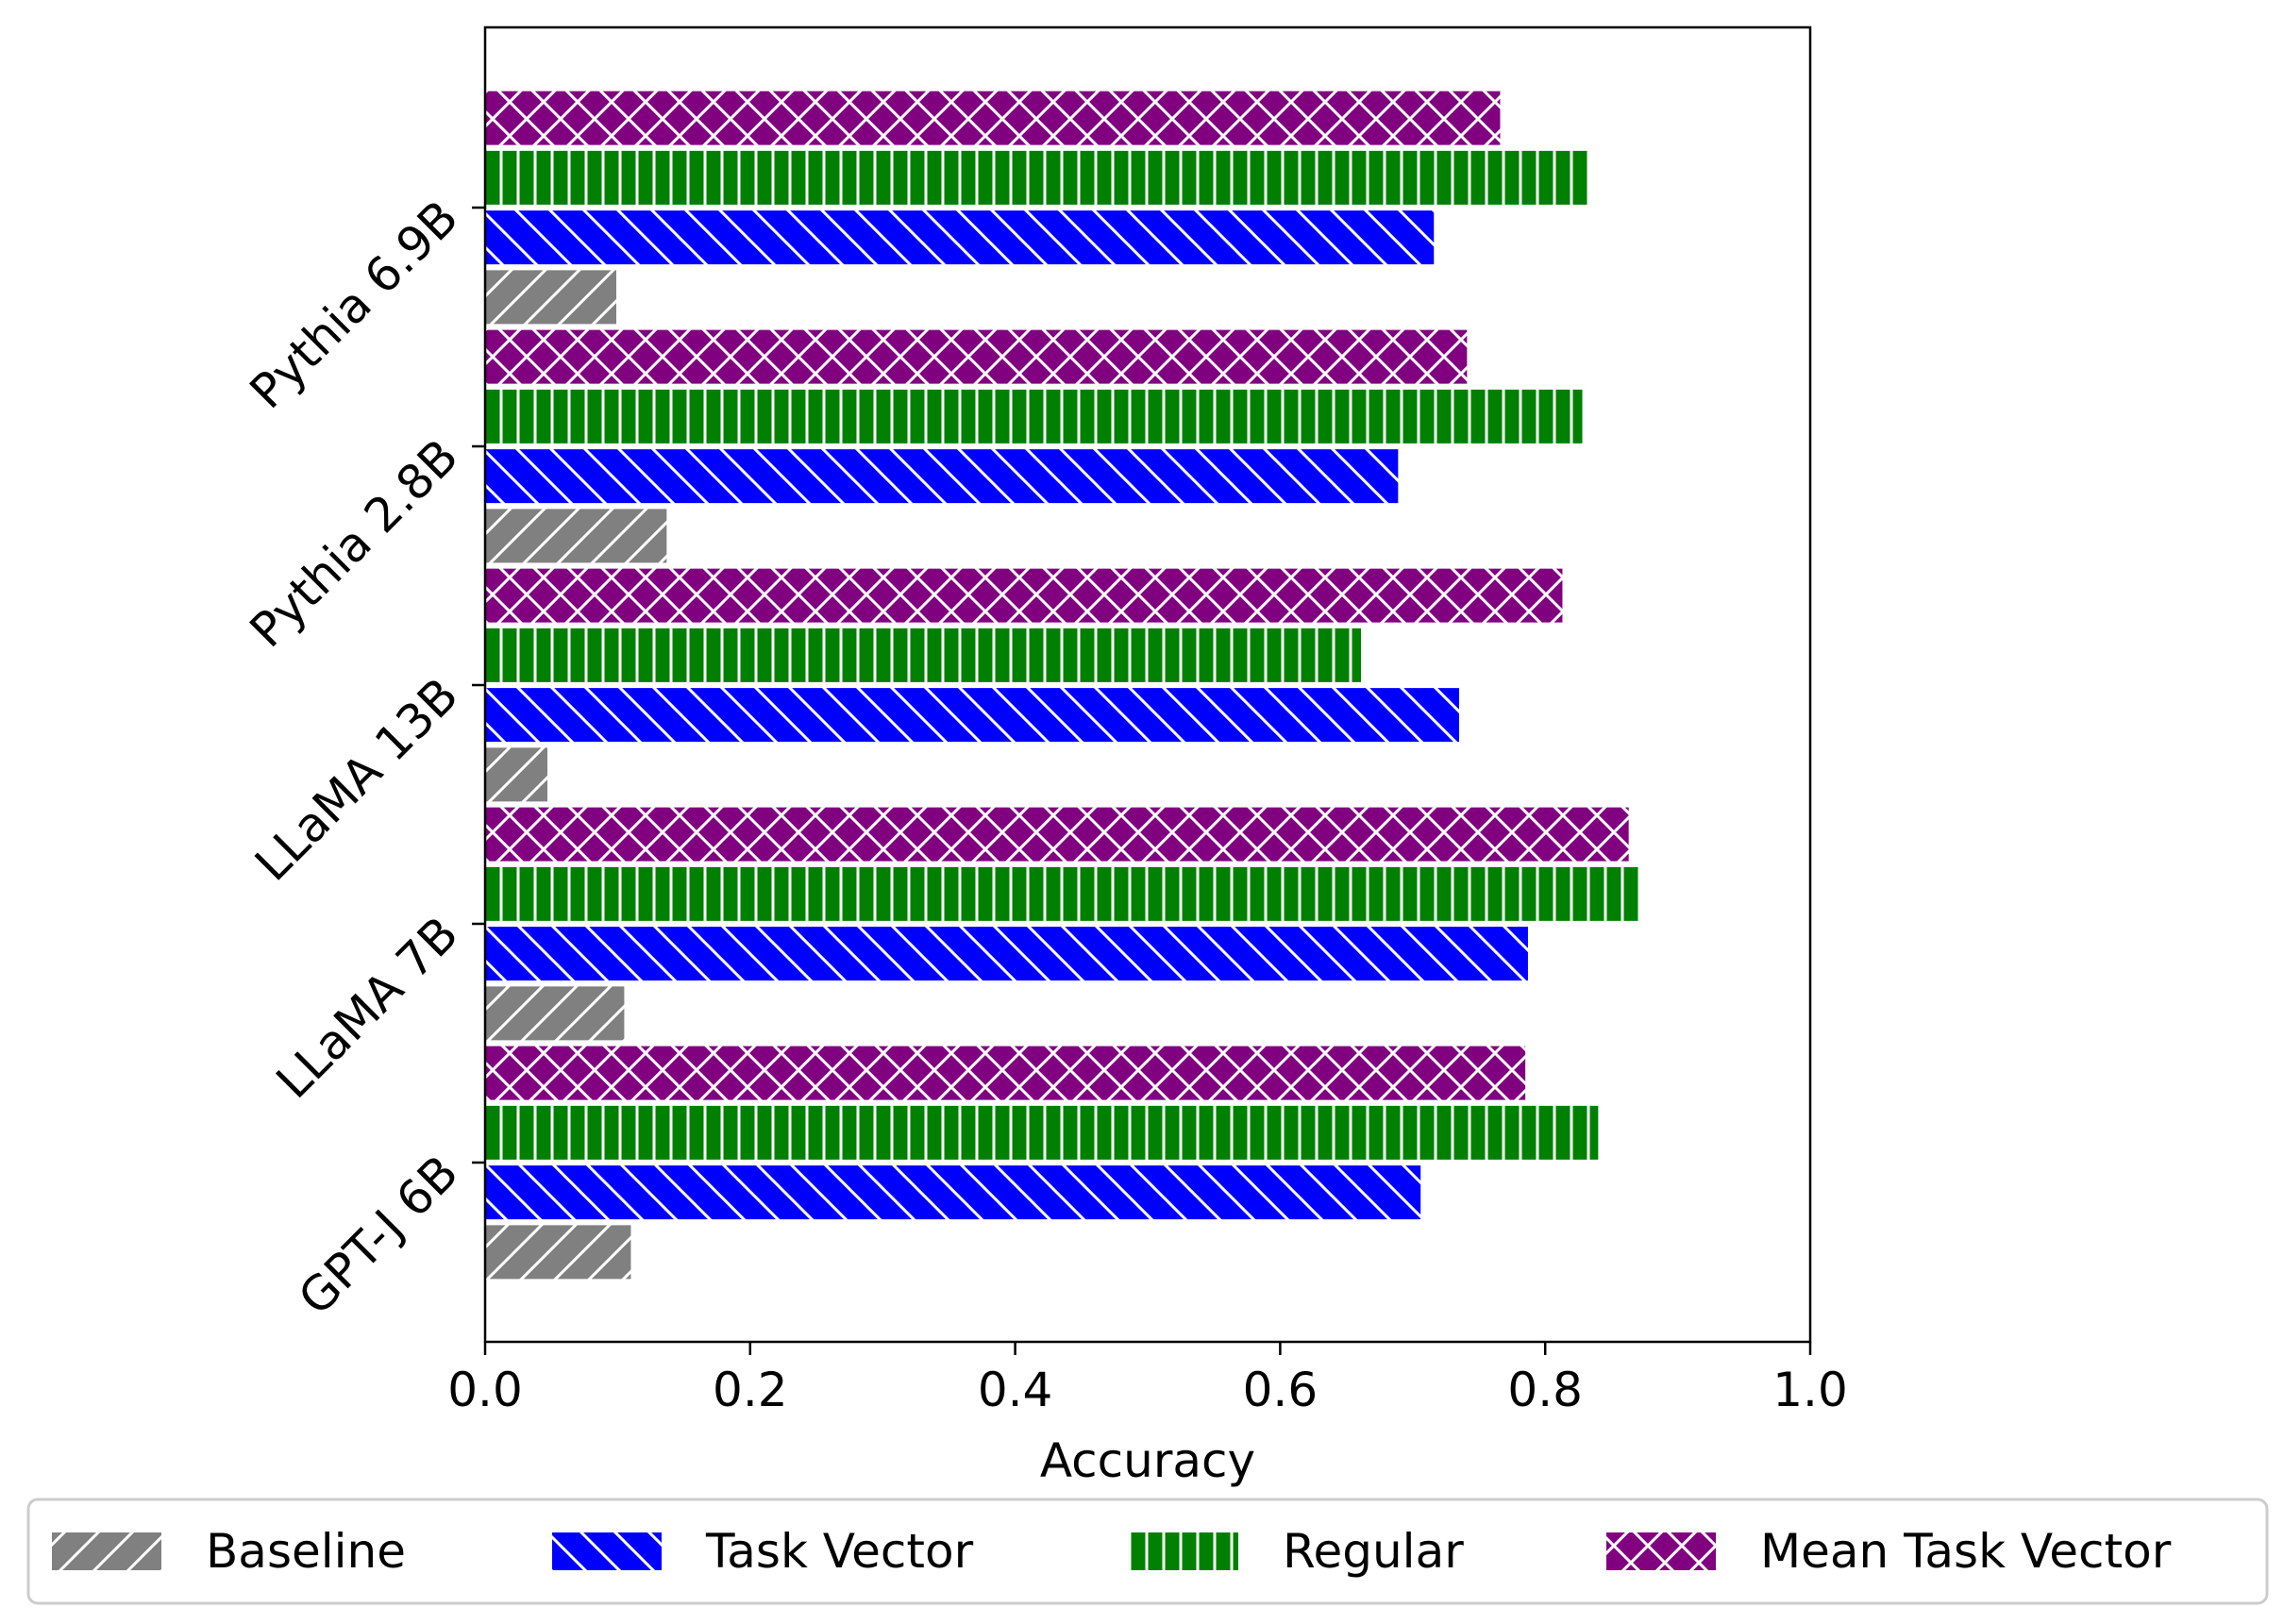  I want to click on bar-mean-task-vector-llama-7b, so click(1057, 834).